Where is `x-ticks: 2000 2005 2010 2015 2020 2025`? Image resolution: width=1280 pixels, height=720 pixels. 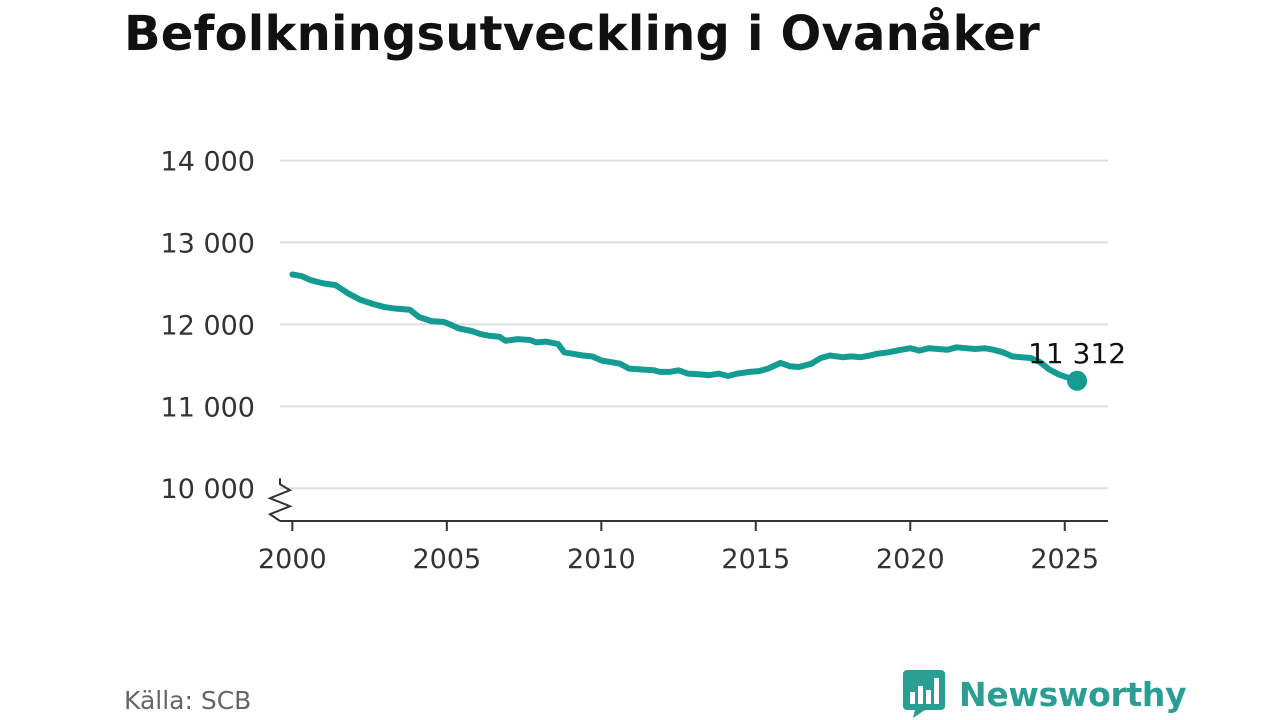
x-ticks: 2000 2005 2010 2015 2020 2025 is located at coordinates (678, 548).